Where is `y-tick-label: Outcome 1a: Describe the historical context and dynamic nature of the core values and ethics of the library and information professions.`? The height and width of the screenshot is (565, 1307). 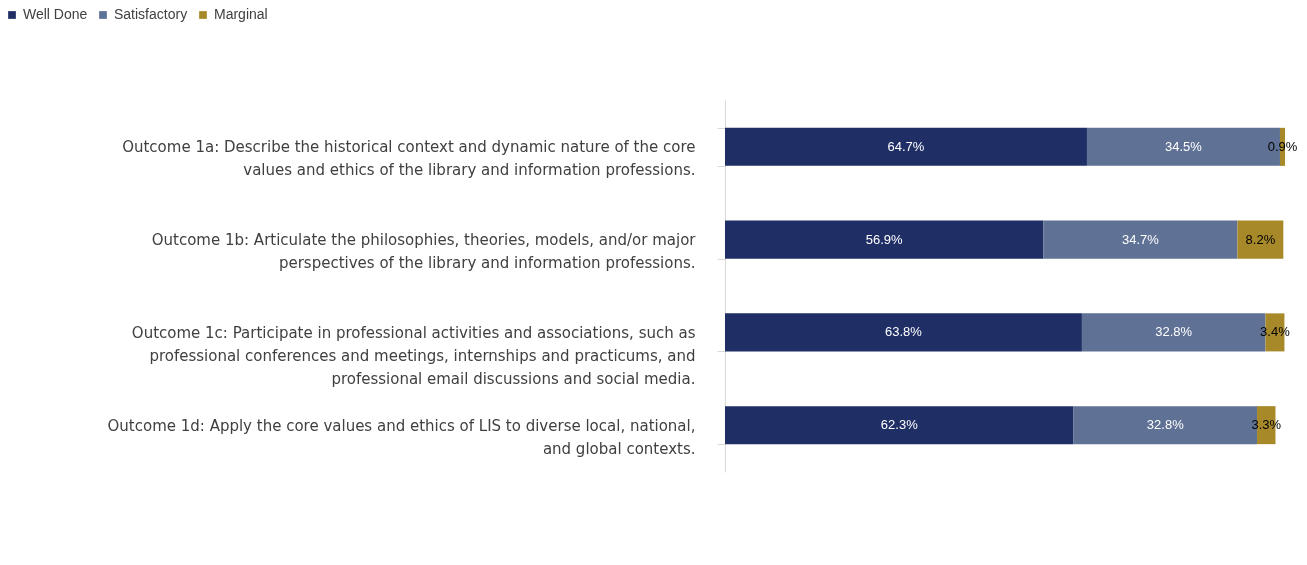 y-tick-label: Outcome 1a: Describe the historical context and dynamic nature of the core values and ethics of the library and information professions. is located at coordinates (409, 159).